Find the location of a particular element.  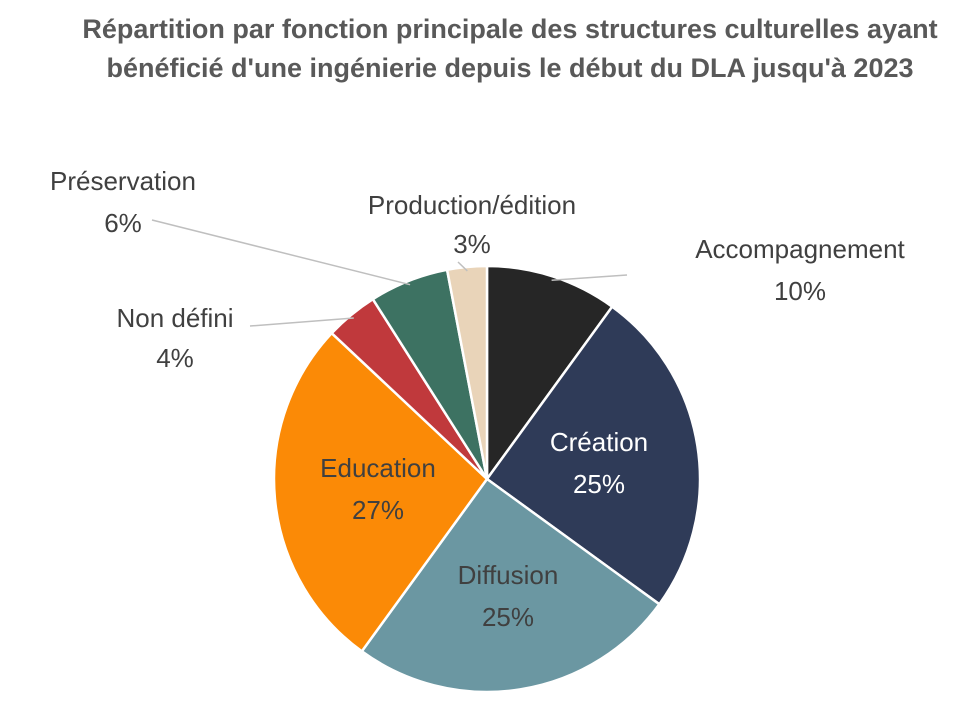

category-label: Diffusion is located at coordinates (508, 575).